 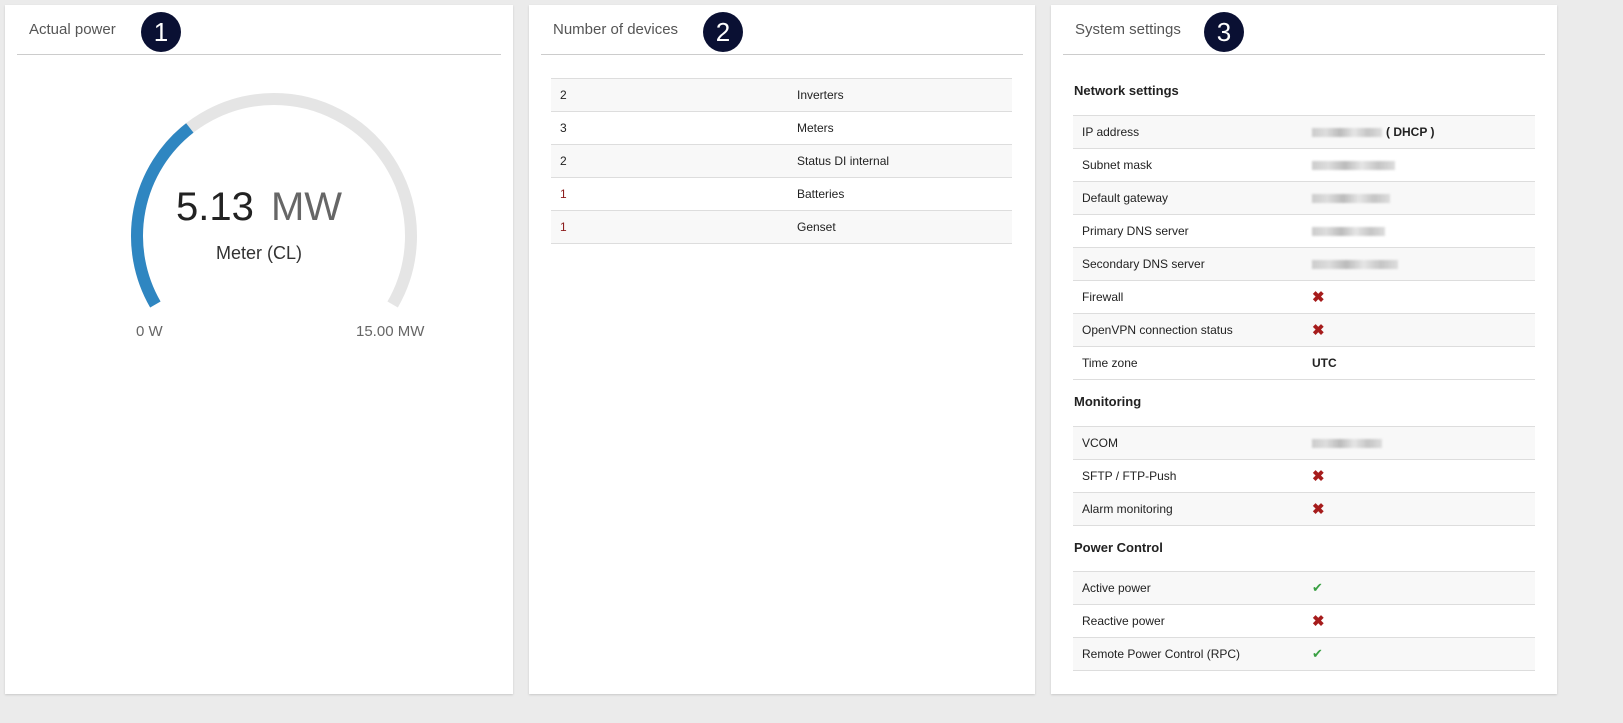 I want to click on setting-row: Secondary DNS server, so click(x=1304, y=264).